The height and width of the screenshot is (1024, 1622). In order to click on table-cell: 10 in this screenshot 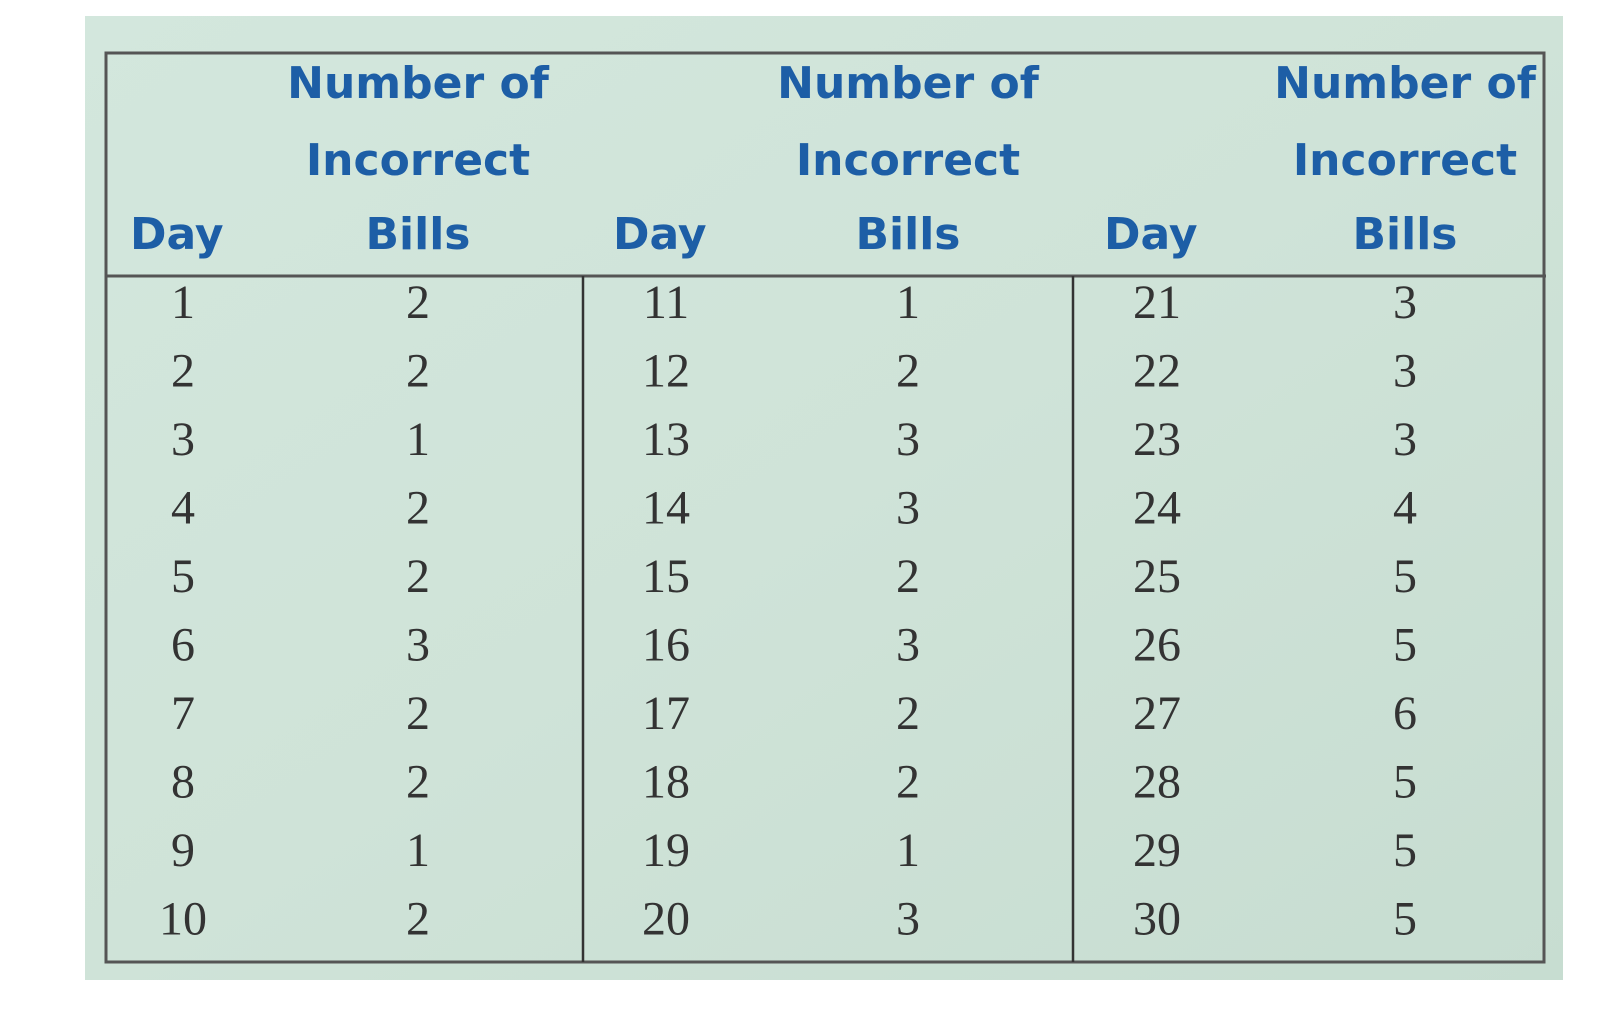, I will do `click(183, 919)`.